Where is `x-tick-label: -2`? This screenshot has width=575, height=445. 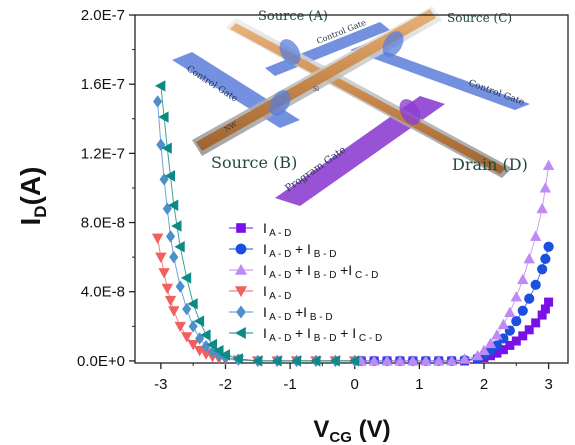 x-tick-label: -2 is located at coordinates (225, 384).